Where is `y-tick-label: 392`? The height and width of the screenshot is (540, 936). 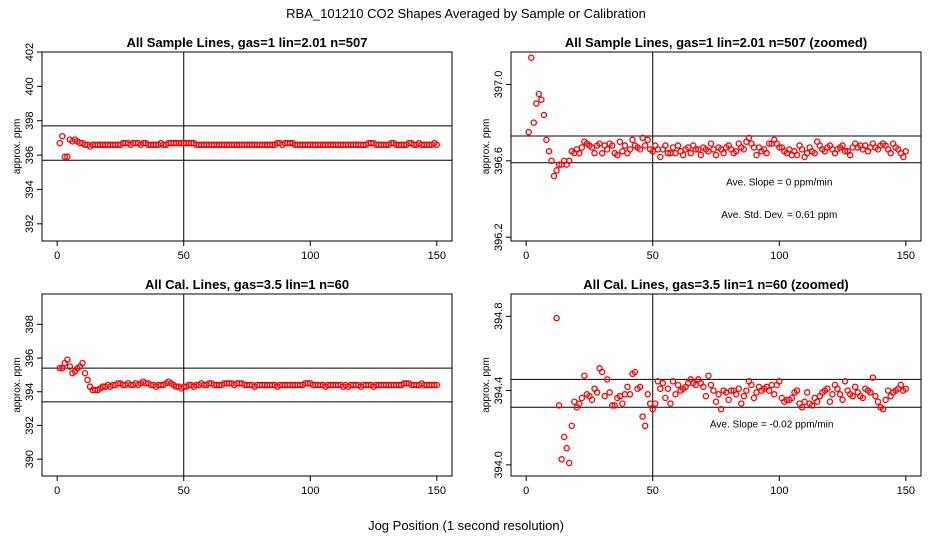
y-tick-label: 392 is located at coordinates (30, 224).